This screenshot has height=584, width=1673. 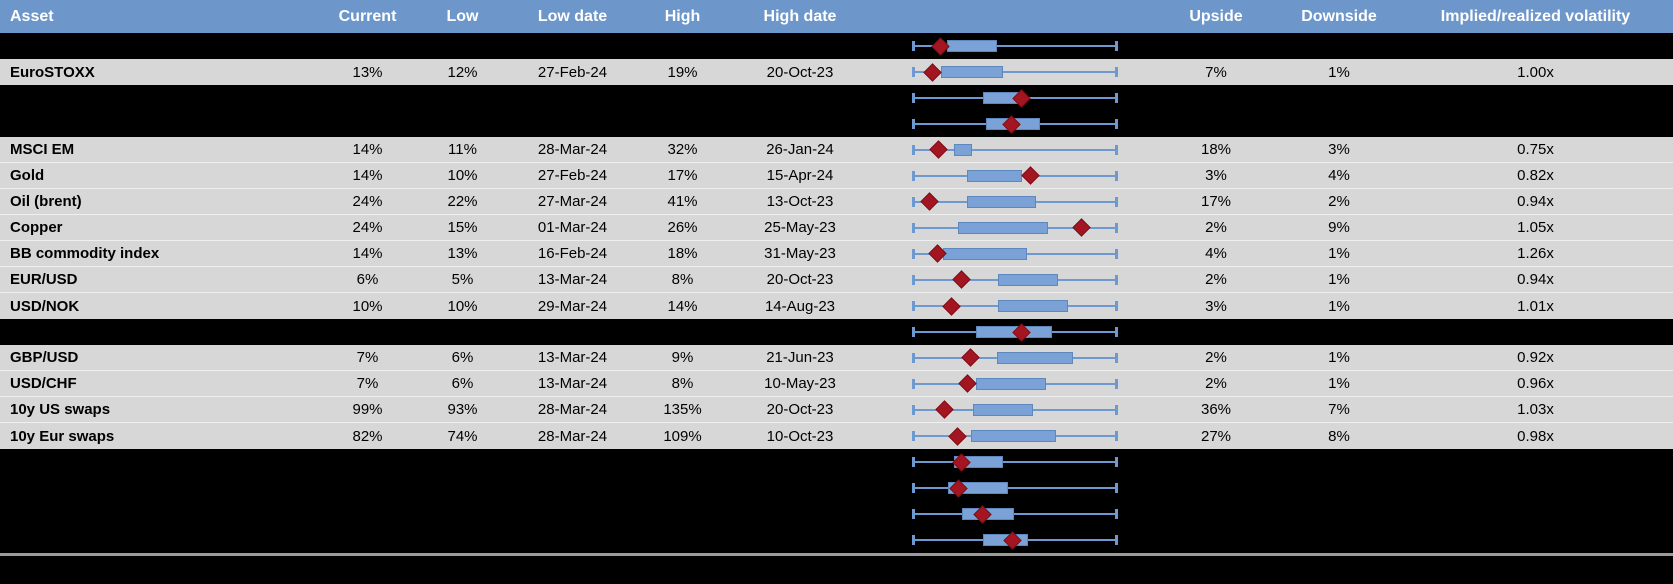 What do you see at coordinates (1216, 409) in the screenshot?
I see `upside-cell: 36%` at bounding box center [1216, 409].